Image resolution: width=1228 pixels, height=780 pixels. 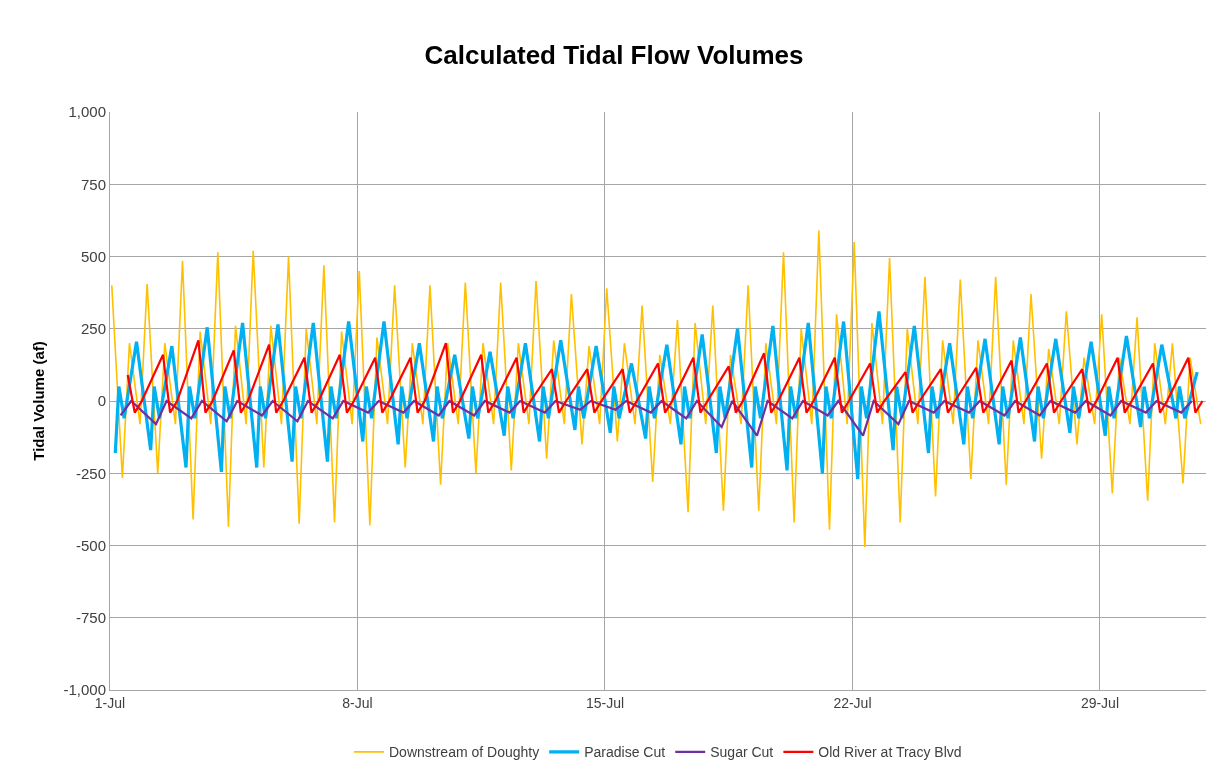 What do you see at coordinates (614, 54) in the screenshot?
I see `chart-title: Calculated Tidal Flow Volumes` at bounding box center [614, 54].